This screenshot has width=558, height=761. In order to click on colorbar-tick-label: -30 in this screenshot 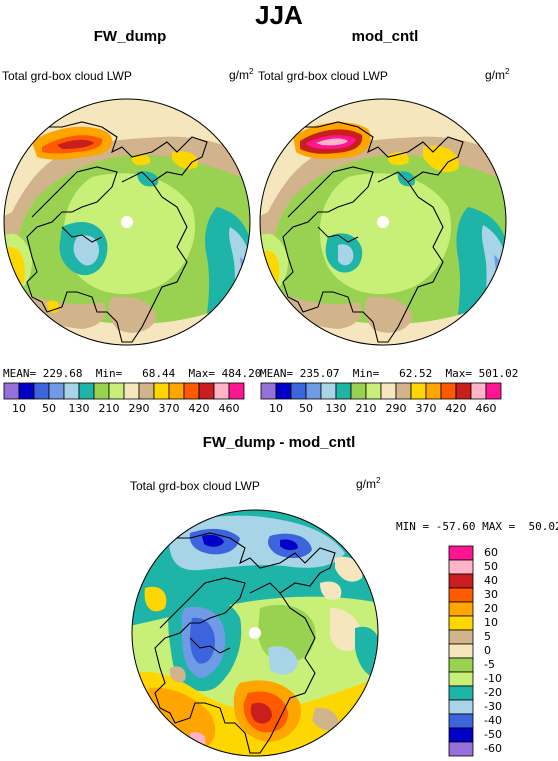, I will do `click(493, 706)`.